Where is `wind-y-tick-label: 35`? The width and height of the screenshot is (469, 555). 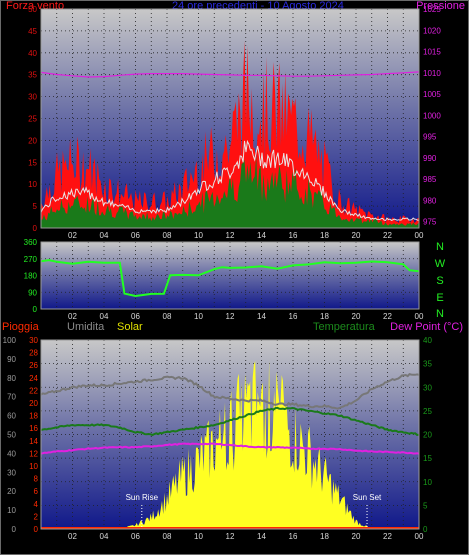
wind-y-tick-label: 35 is located at coordinates (32, 75).